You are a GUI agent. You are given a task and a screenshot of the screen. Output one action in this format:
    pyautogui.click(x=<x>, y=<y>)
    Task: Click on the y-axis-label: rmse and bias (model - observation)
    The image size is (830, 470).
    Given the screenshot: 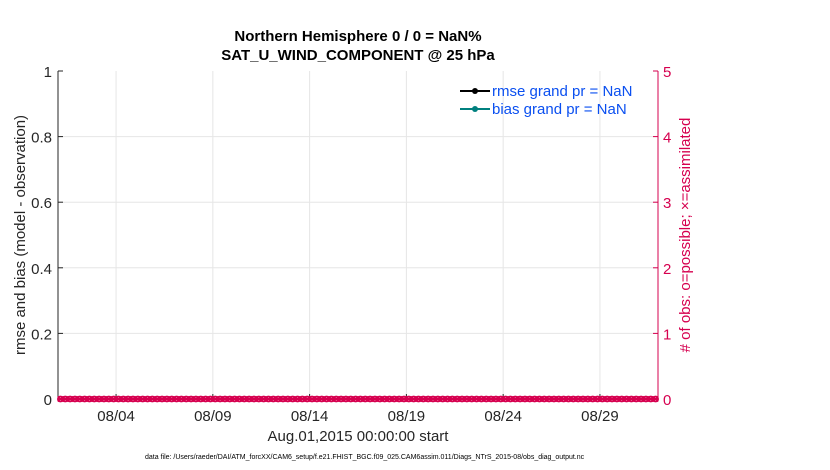 What is the action you would take?
    pyautogui.click(x=20, y=235)
    